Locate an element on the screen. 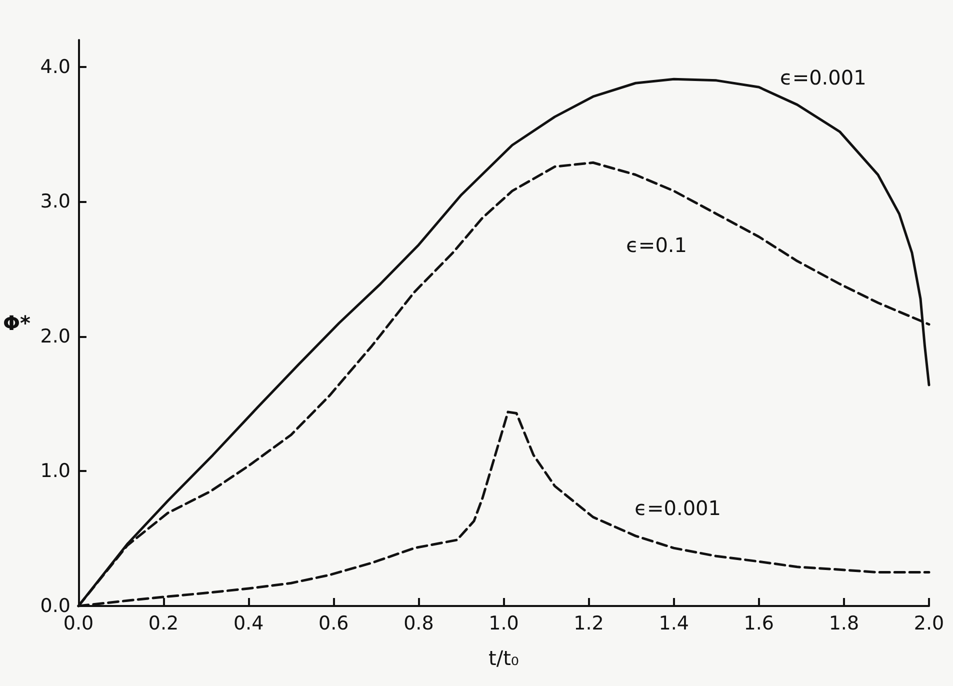 Image resolution: width=953 pixels, height=686 pixels. x-tick-label: 1.8 is located at coordinates (844, 623).